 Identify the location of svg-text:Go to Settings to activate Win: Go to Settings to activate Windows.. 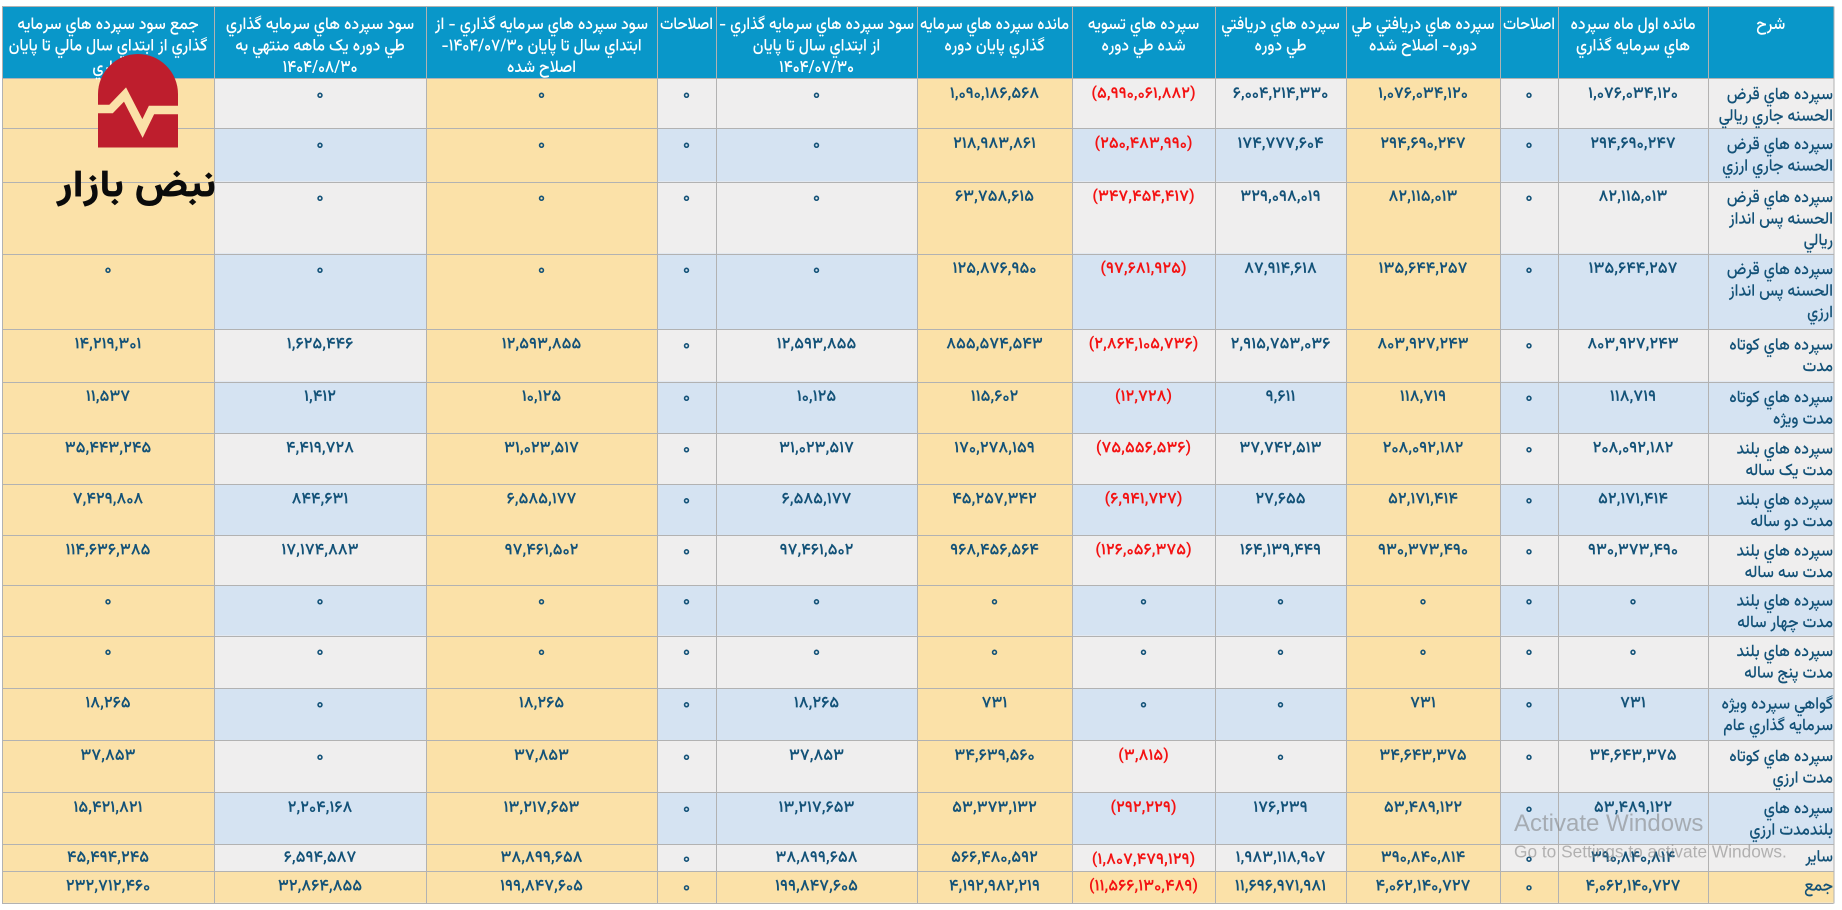
(1650, 852).